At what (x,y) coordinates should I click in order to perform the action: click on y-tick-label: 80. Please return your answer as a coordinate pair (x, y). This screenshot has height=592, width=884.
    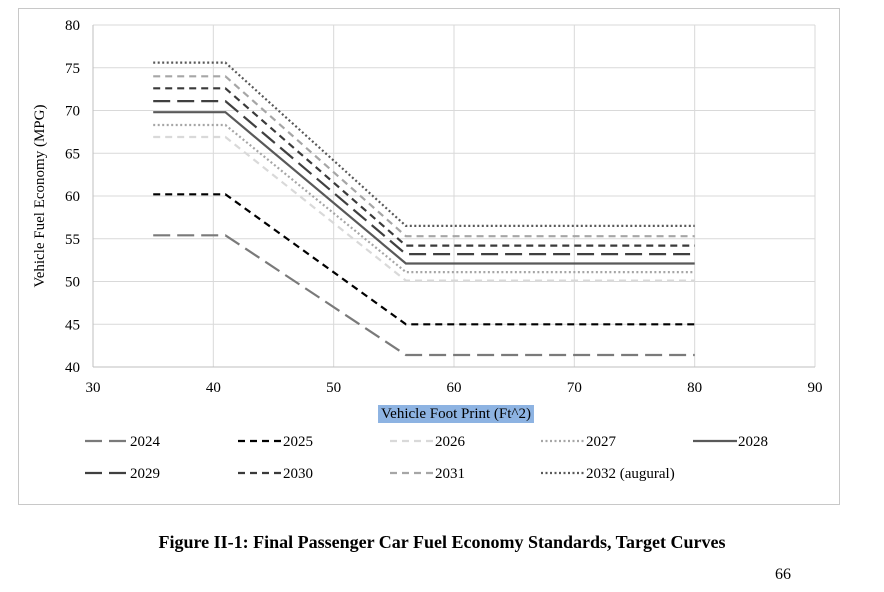
    Looking at the image, I should click on (72, 26).